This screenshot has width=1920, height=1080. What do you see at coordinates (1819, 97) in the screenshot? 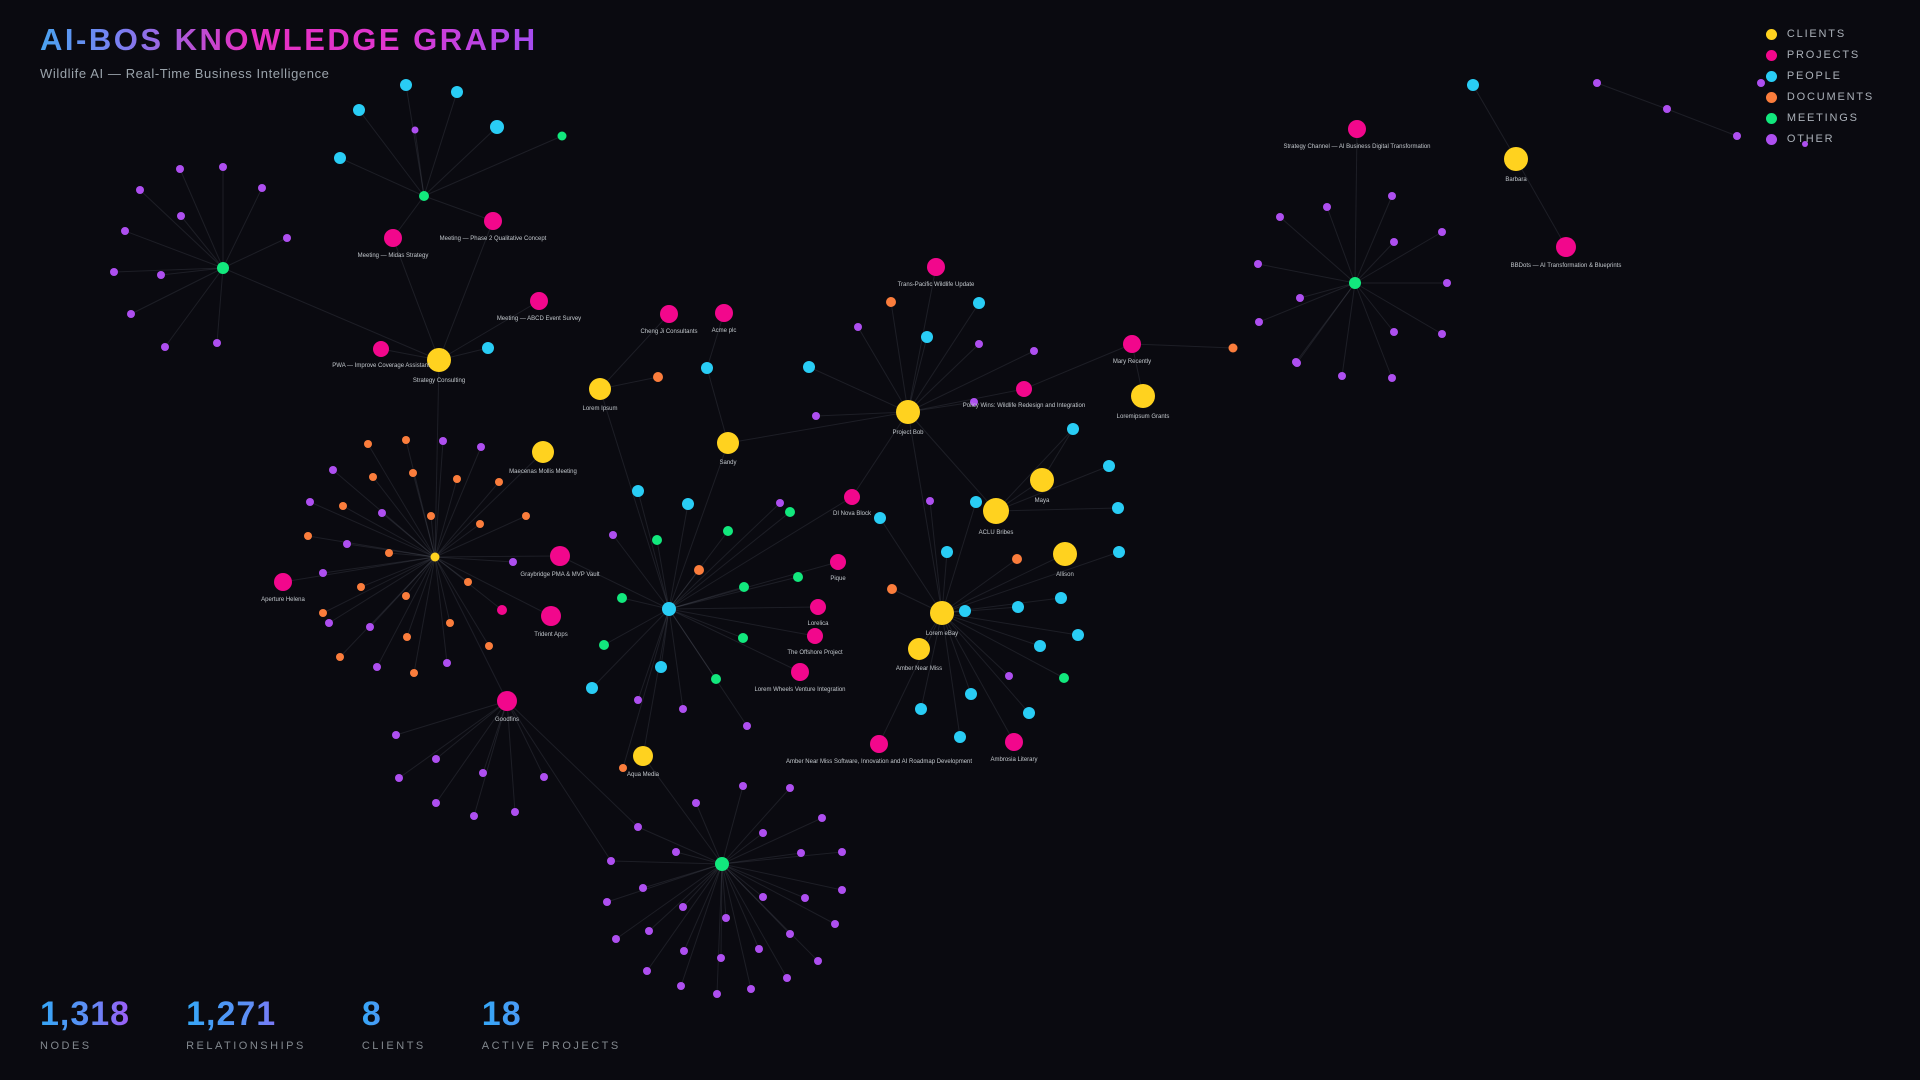
I see `legend-item-documents: DOCUMENTS` at bounding box center [1819, 97].